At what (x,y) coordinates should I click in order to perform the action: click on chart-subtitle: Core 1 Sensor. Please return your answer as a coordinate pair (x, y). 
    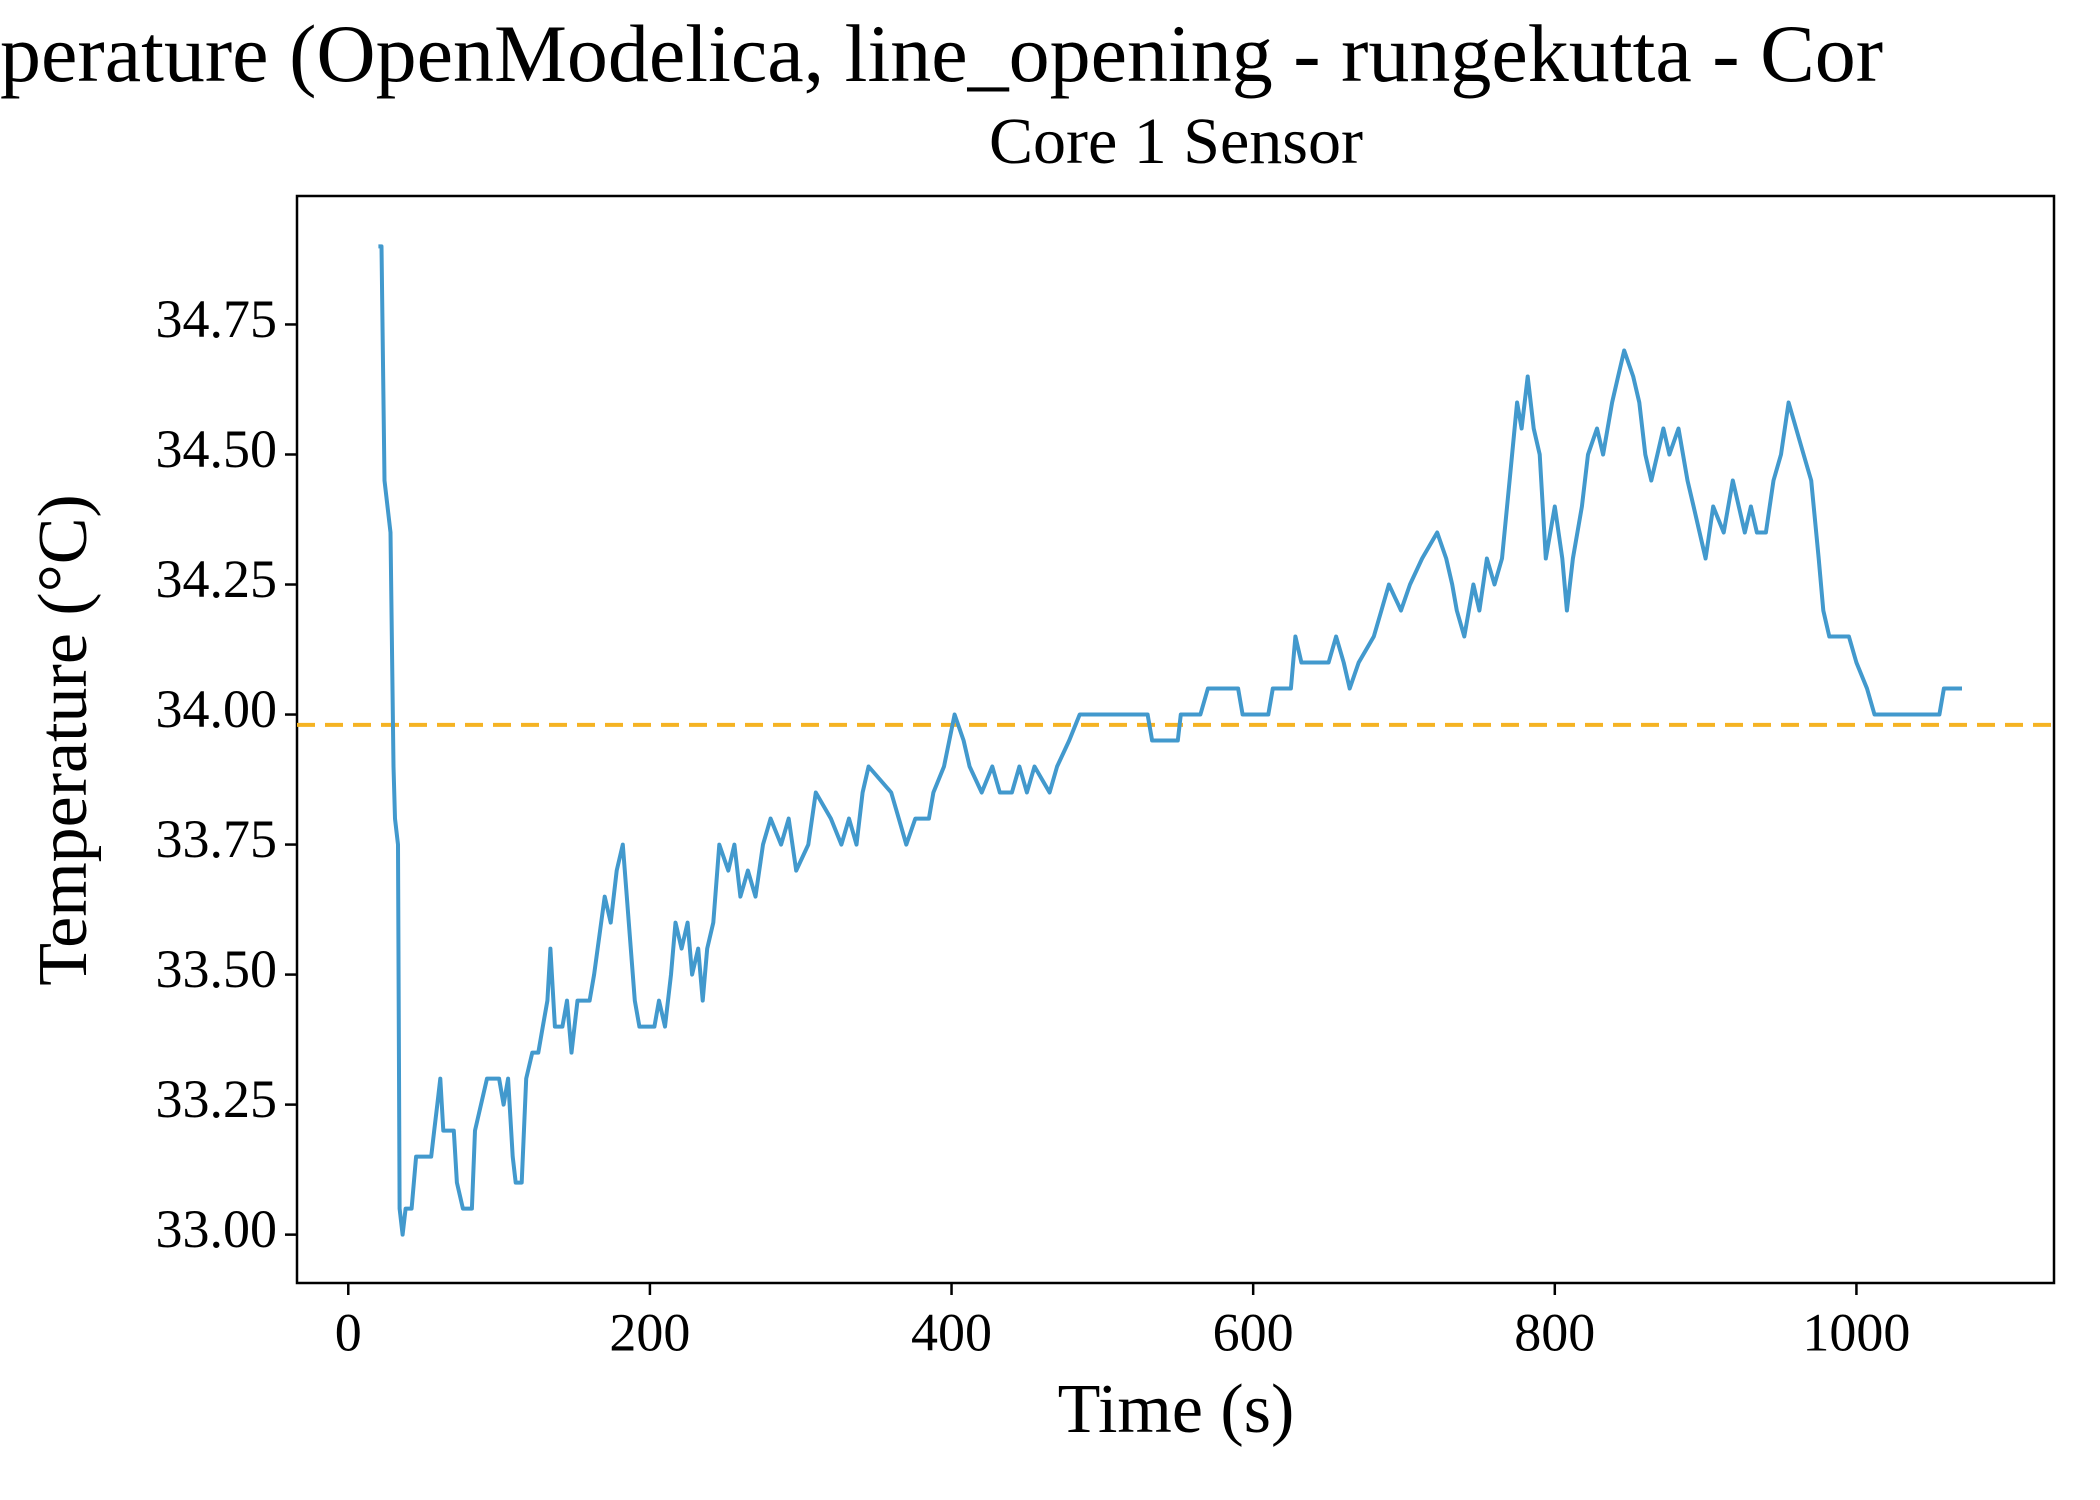
    Looking at the image, I should click on (1176, 141).